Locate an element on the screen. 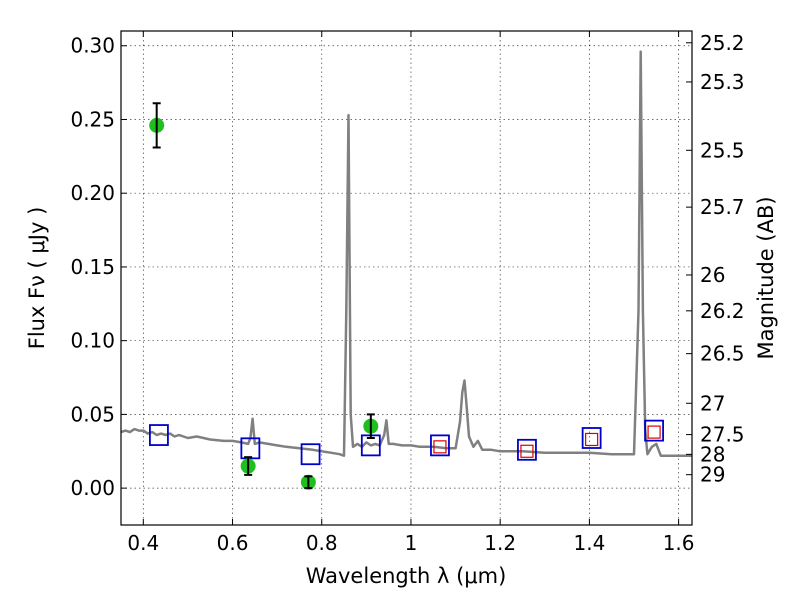  x-tick-label: 0.8 is located at coordinates (322, 543).